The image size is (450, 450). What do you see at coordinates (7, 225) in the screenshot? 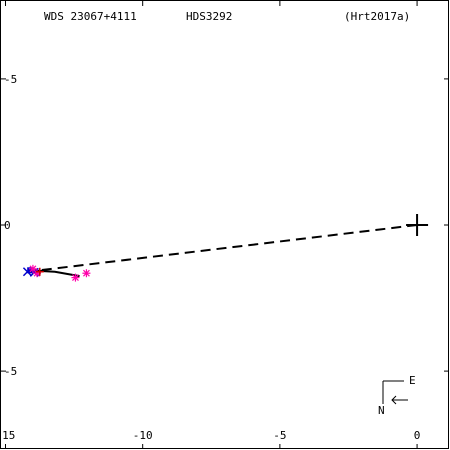
I see `y-tick-label: 0` at bounding box center [7, 225].